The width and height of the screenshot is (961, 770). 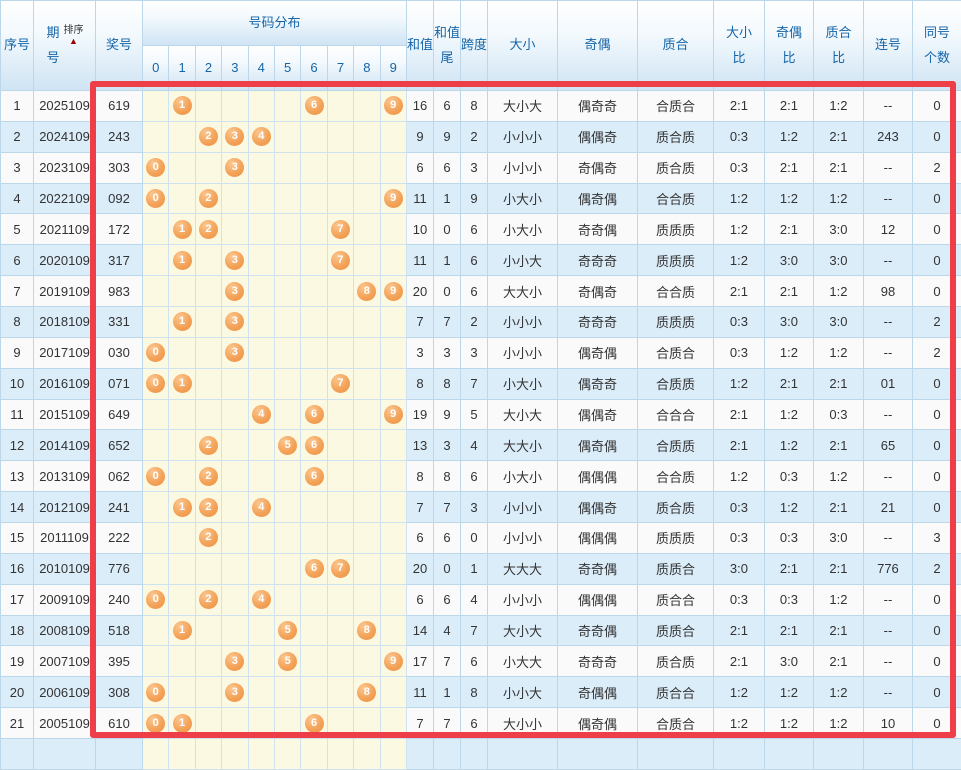 What do you see at coordinates (888, 292) in the screenshot?
I see `cell-consecutive: 98` at bounding box center [888, 292].